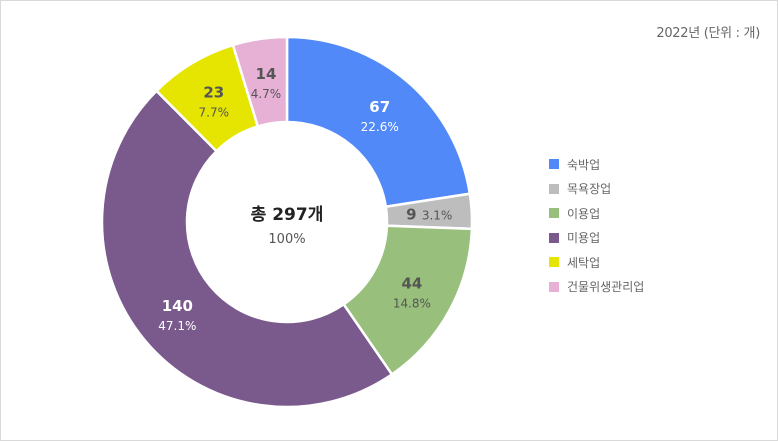 Image resolution: width=778 pixels, height=441 pixels. What do you see at coordinates (287, 215) in the screenshot?
I see `center-total: 총 297개` at bounding box center [287, 215].